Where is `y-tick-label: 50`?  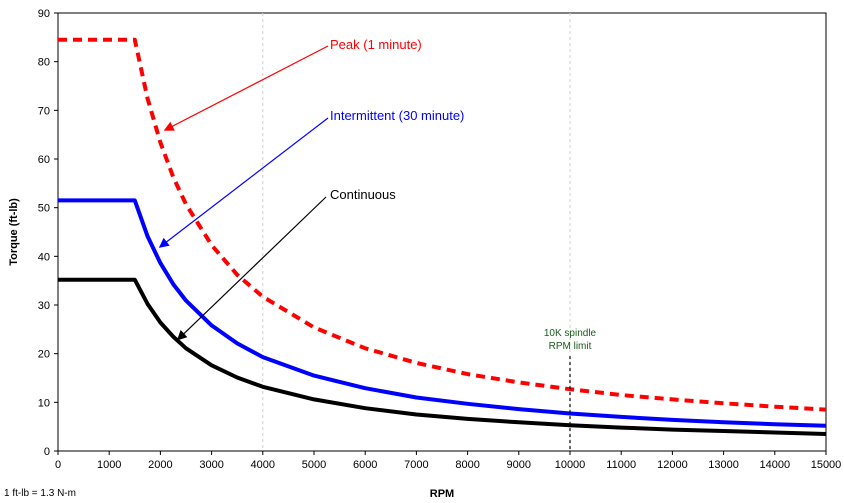 y-tick-label: 50 is located at coordinates (44, 209).